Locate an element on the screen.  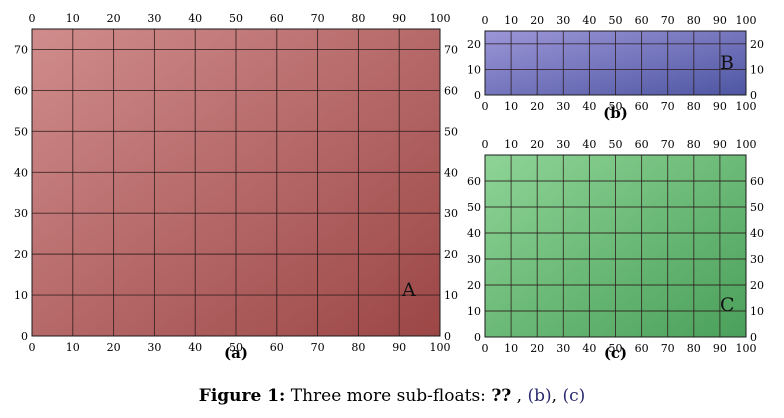
panel-a-xtick-bottom: 70 is located at coordinates (318, 347).